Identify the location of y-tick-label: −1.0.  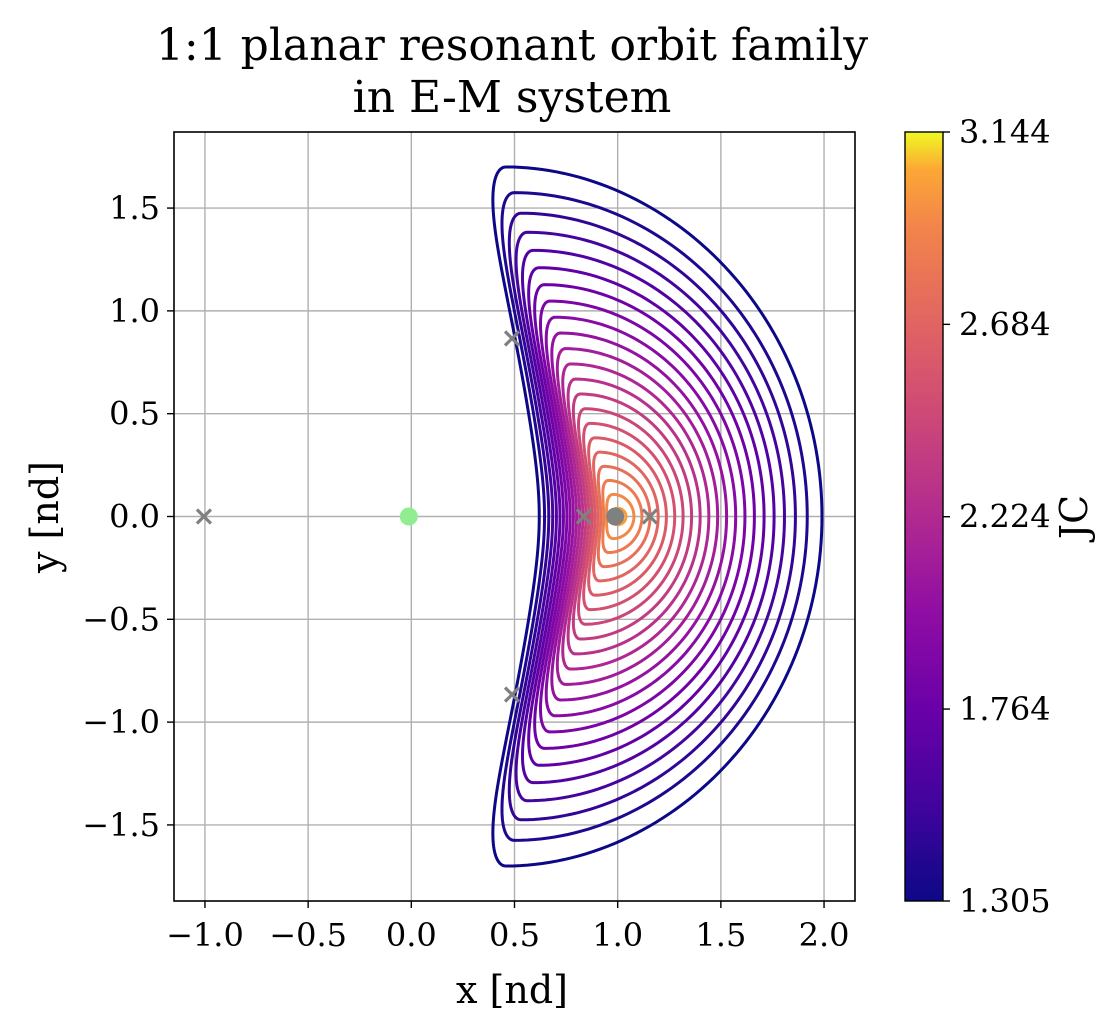
(121, 722).